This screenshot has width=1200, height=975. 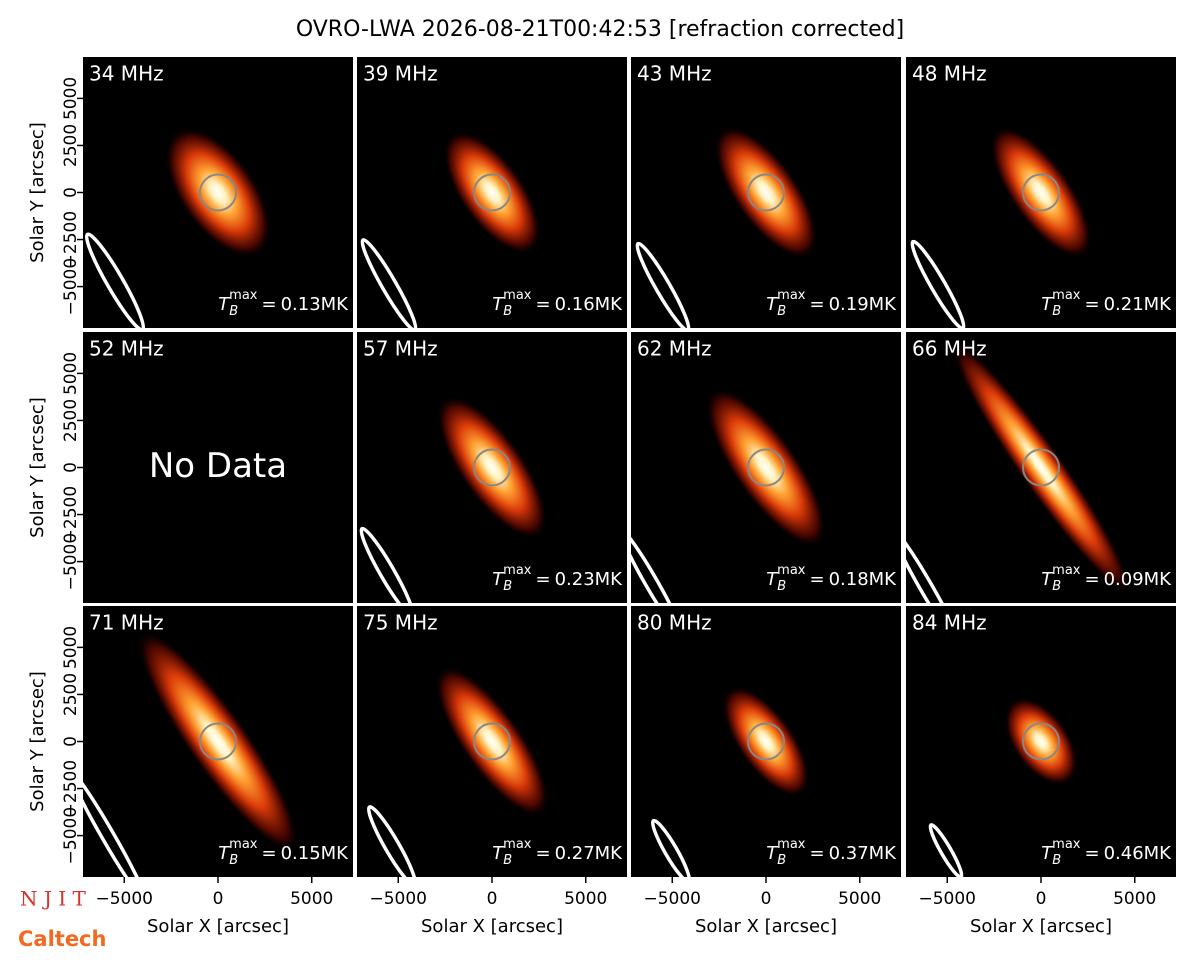 I want to click on tb-max: TBmax = 0.16MK, so click(x=557, y=303).